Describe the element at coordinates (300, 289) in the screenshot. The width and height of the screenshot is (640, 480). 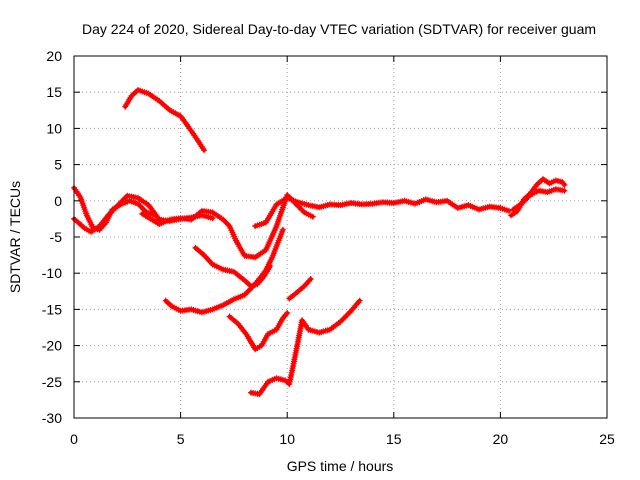
I see `series-s9` at that location.